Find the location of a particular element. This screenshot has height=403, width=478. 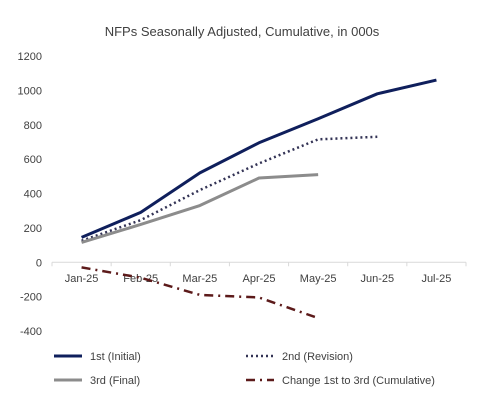

legend-label-2: 2nd (Revision) is located at coordinates (317, 357).